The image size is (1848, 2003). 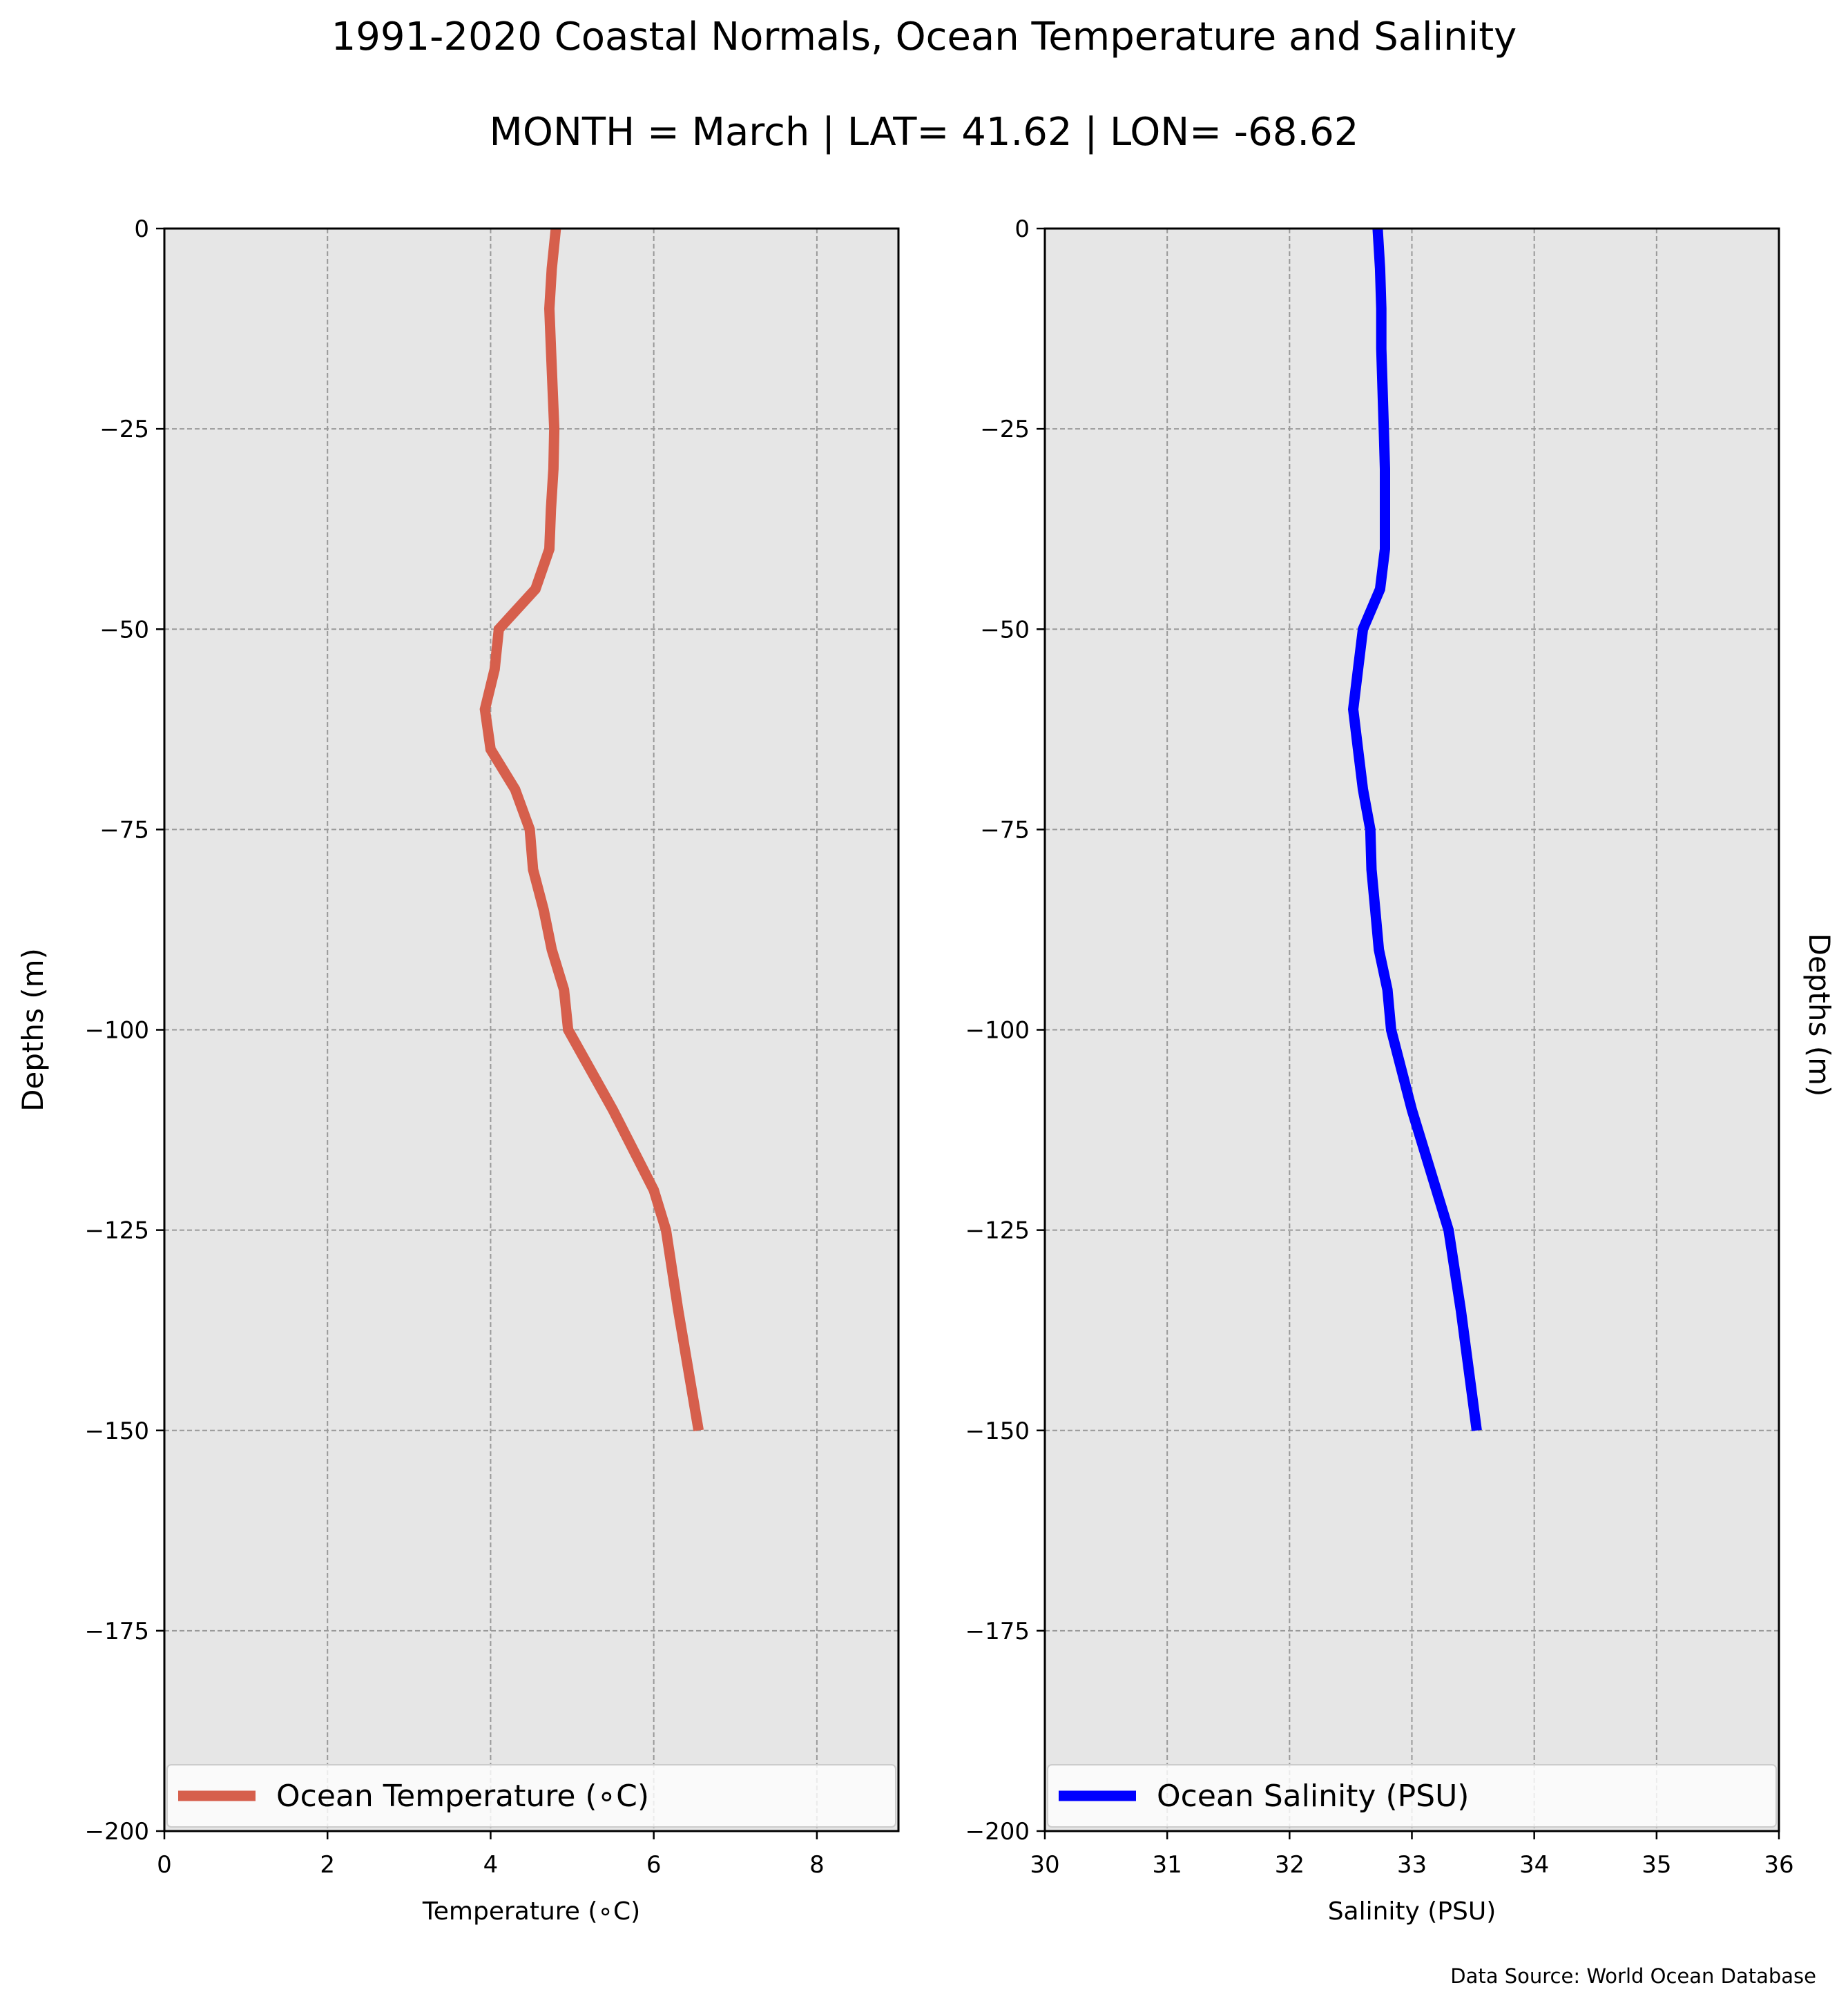 What do you see at coordinates (462, 1797) in the screenshot?
I see `temperature-legend-label: Ocean Temperature (∘C)` at bounding box center [462, 1797].